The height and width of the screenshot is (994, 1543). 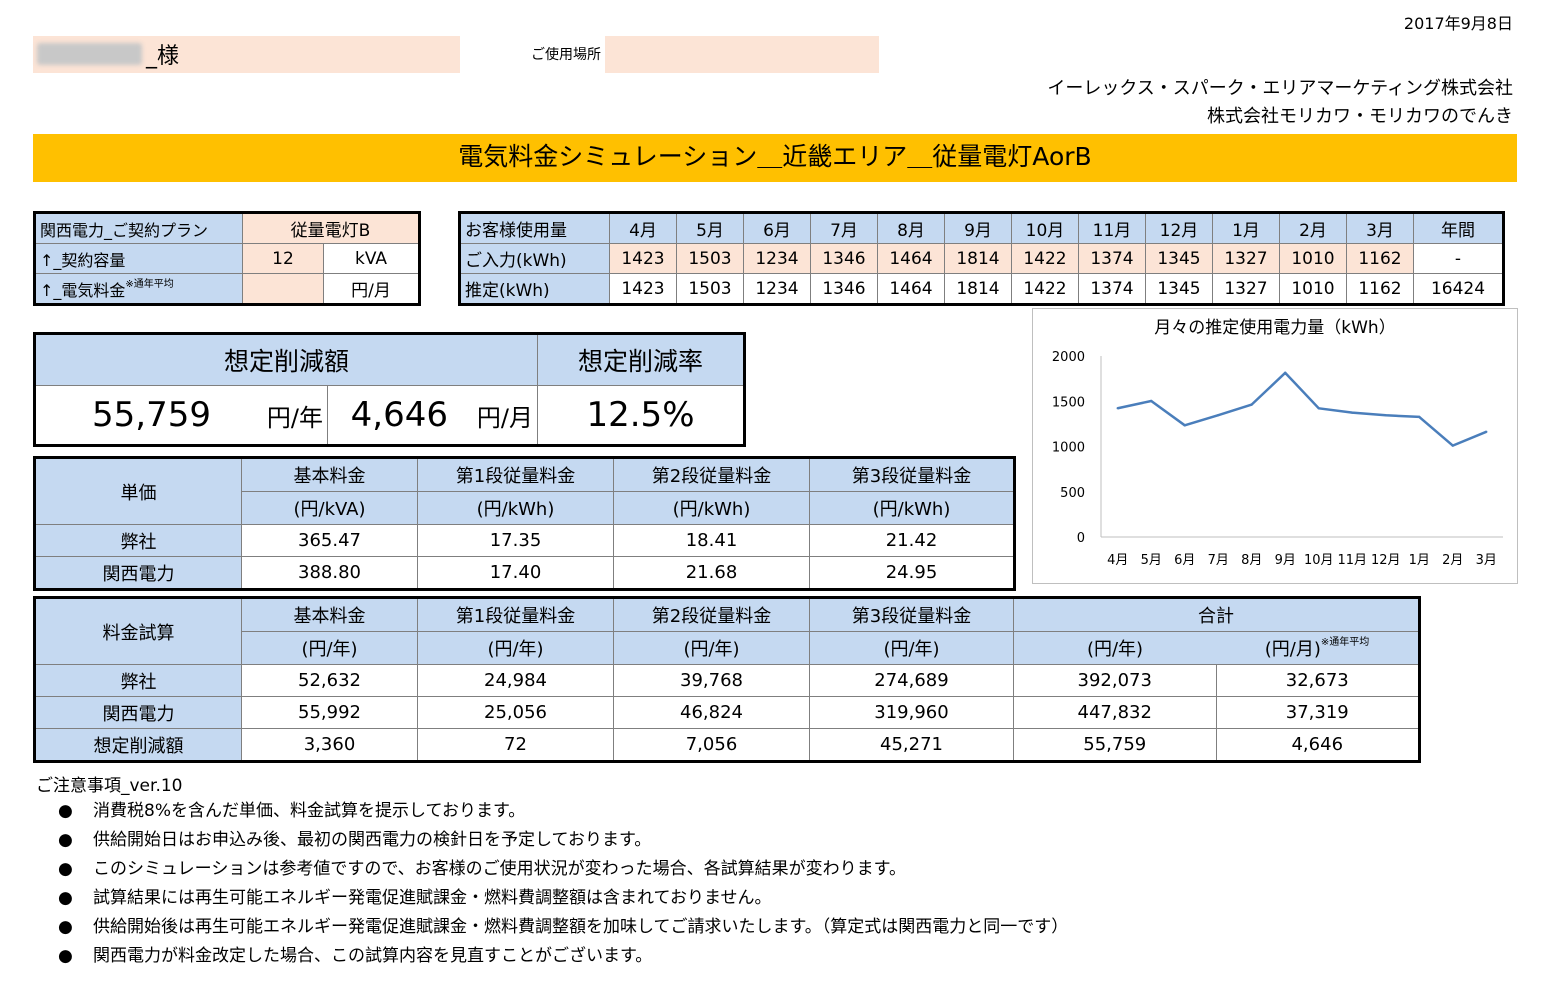 What do you see at coordinates (711, 474) in the screenshot?
I see `unit-col-name: 第2段従量料金` at bounding box center [711, 474].